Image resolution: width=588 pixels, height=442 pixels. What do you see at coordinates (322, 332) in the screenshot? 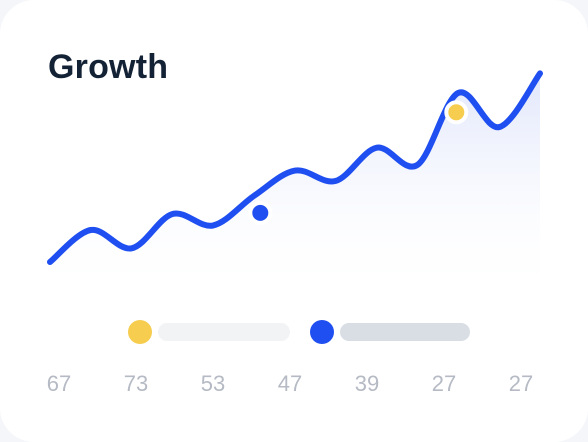
I see `legend-marker-dot` at bounding box center [322, 332].